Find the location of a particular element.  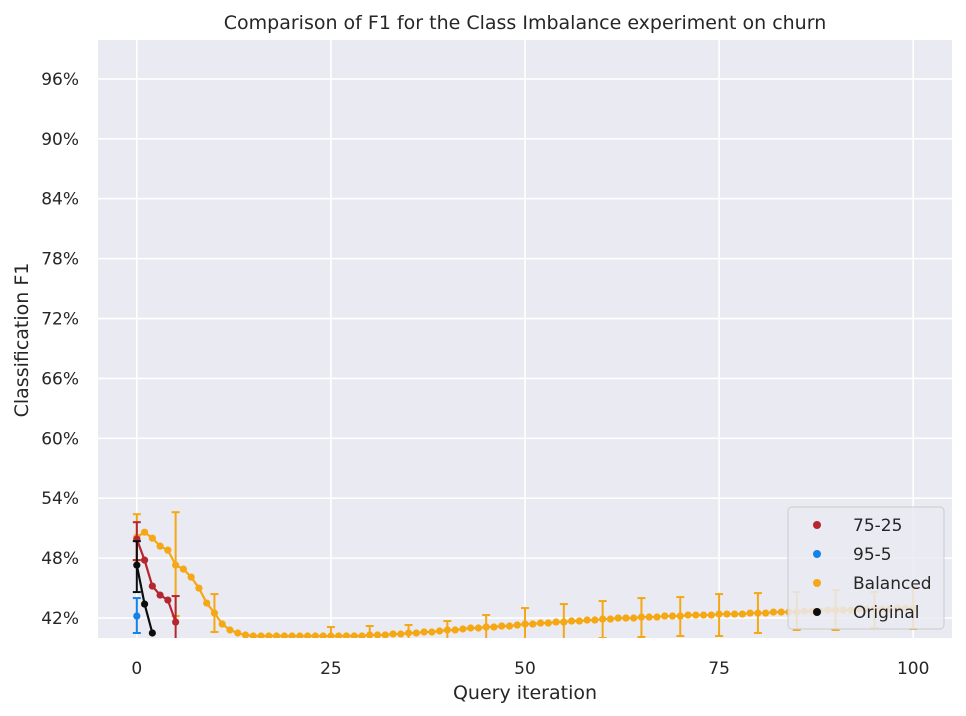

y-tick-label: 42% is located at coordinates (60, 619).